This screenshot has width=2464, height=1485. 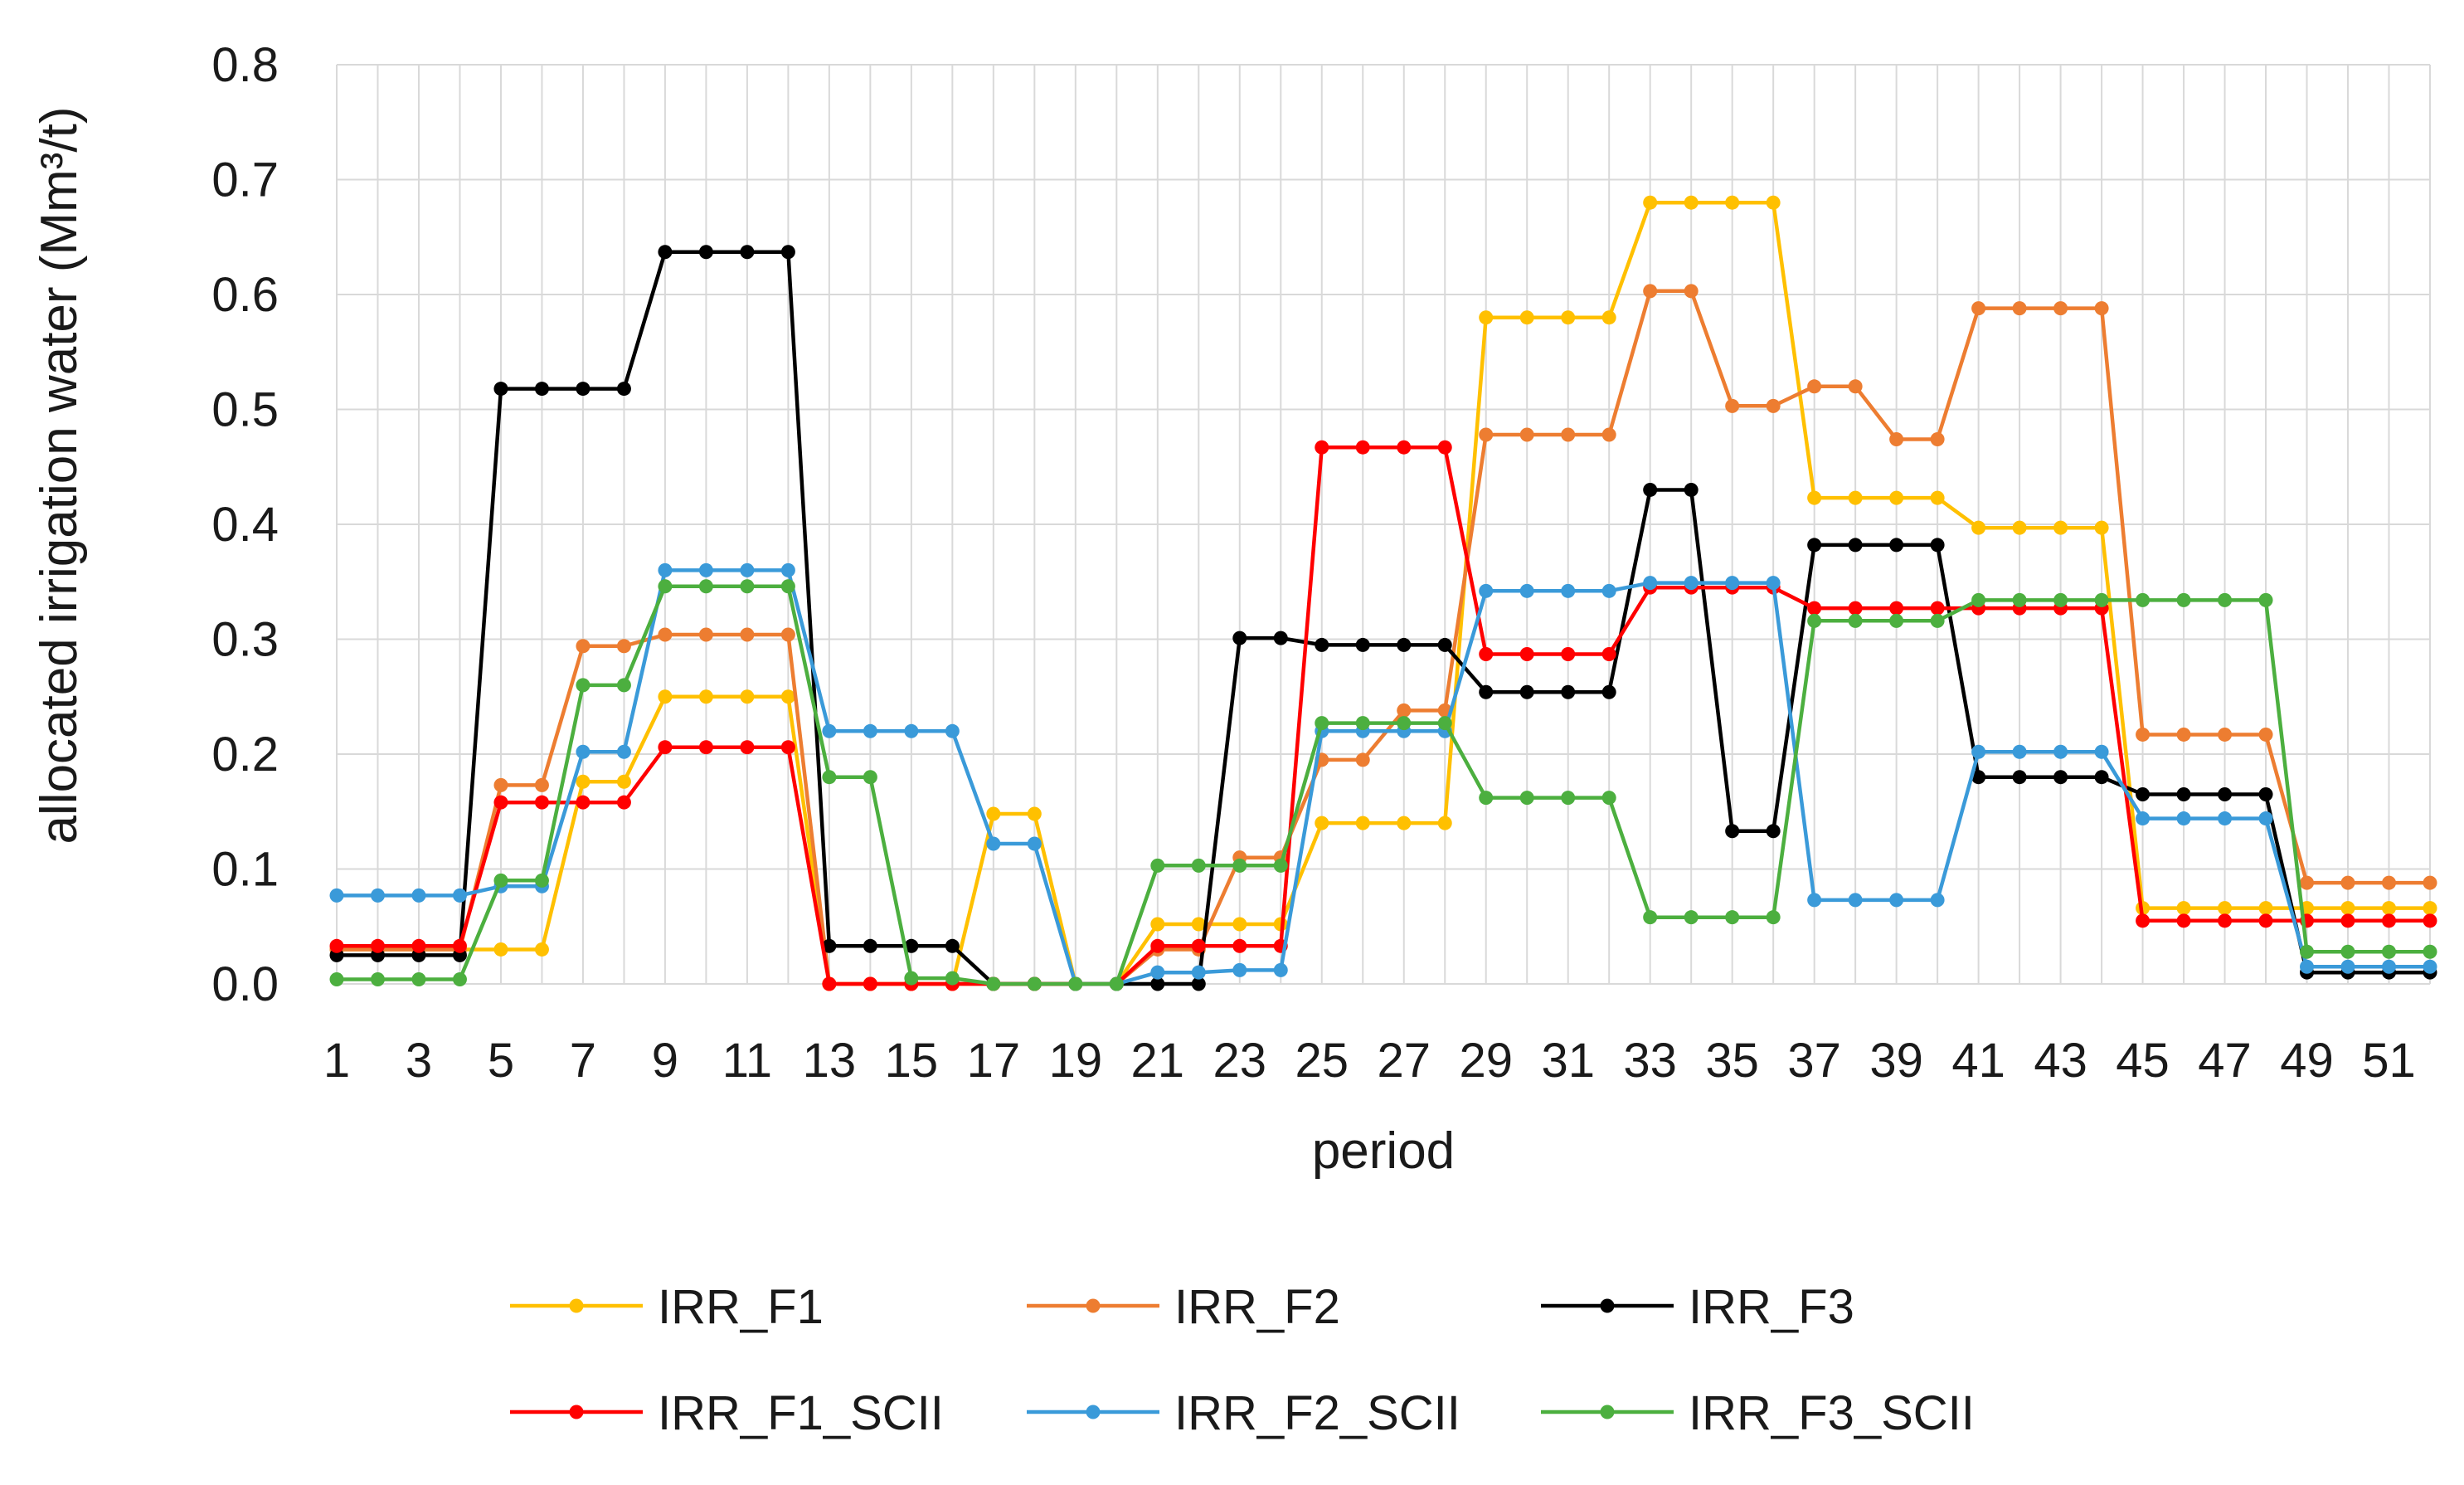 I want to click on x-tick-label: 29, so click(x=1486, y=1061).